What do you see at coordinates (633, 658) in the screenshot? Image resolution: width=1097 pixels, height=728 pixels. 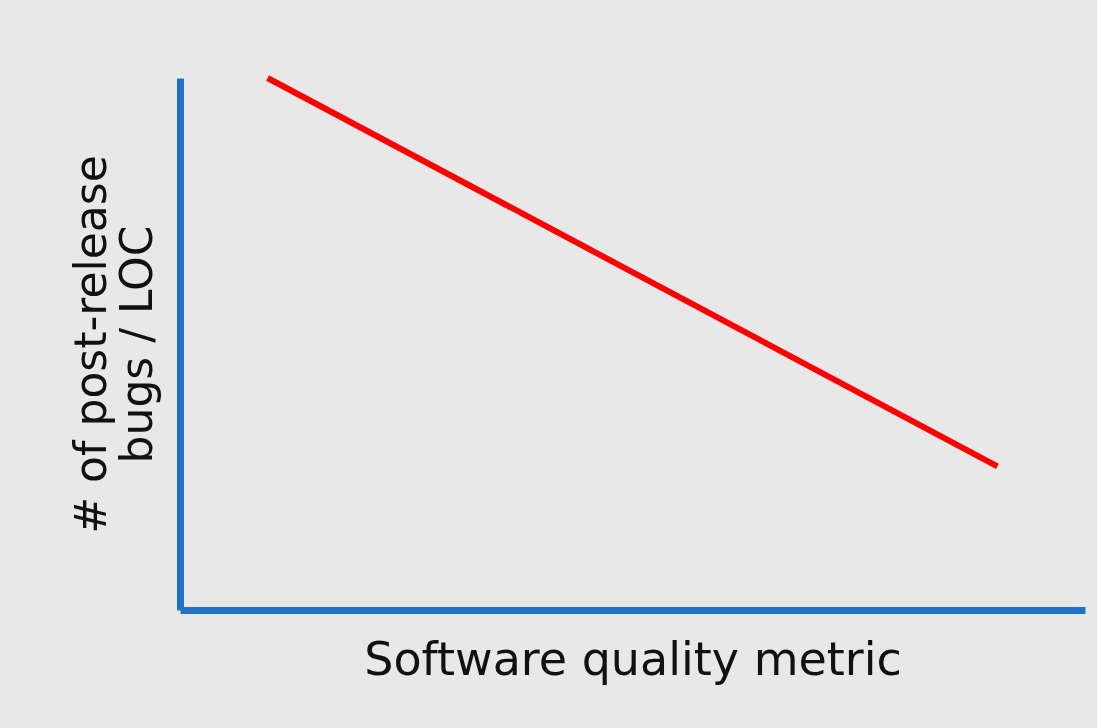 I see `x-axis-title: Software quality metric` at bounding box center [633, 658].